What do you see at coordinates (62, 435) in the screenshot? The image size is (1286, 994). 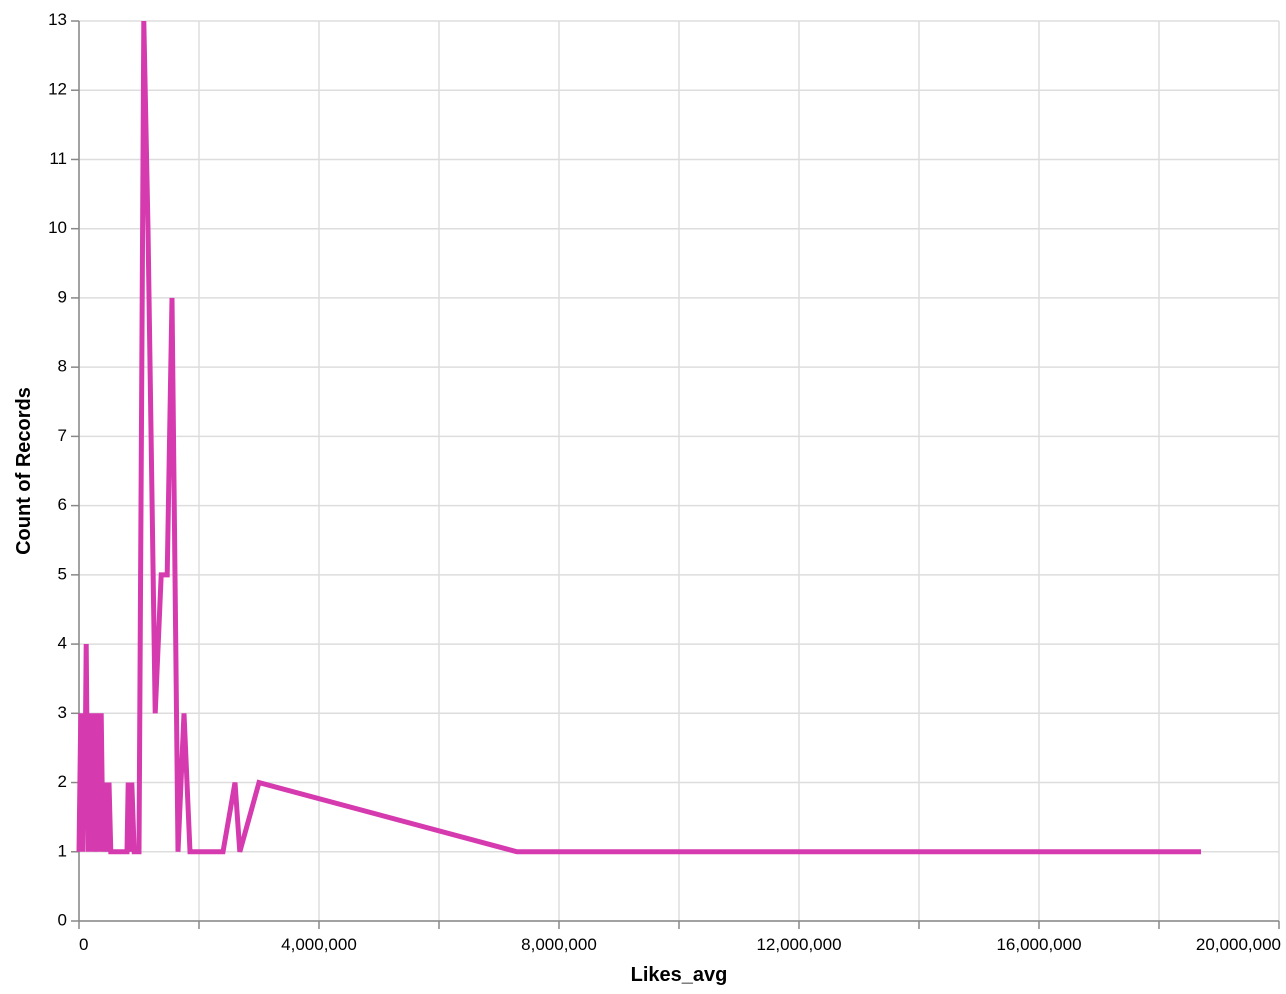 I see `y-tick-label: 7` at bounding box center [62, 435].